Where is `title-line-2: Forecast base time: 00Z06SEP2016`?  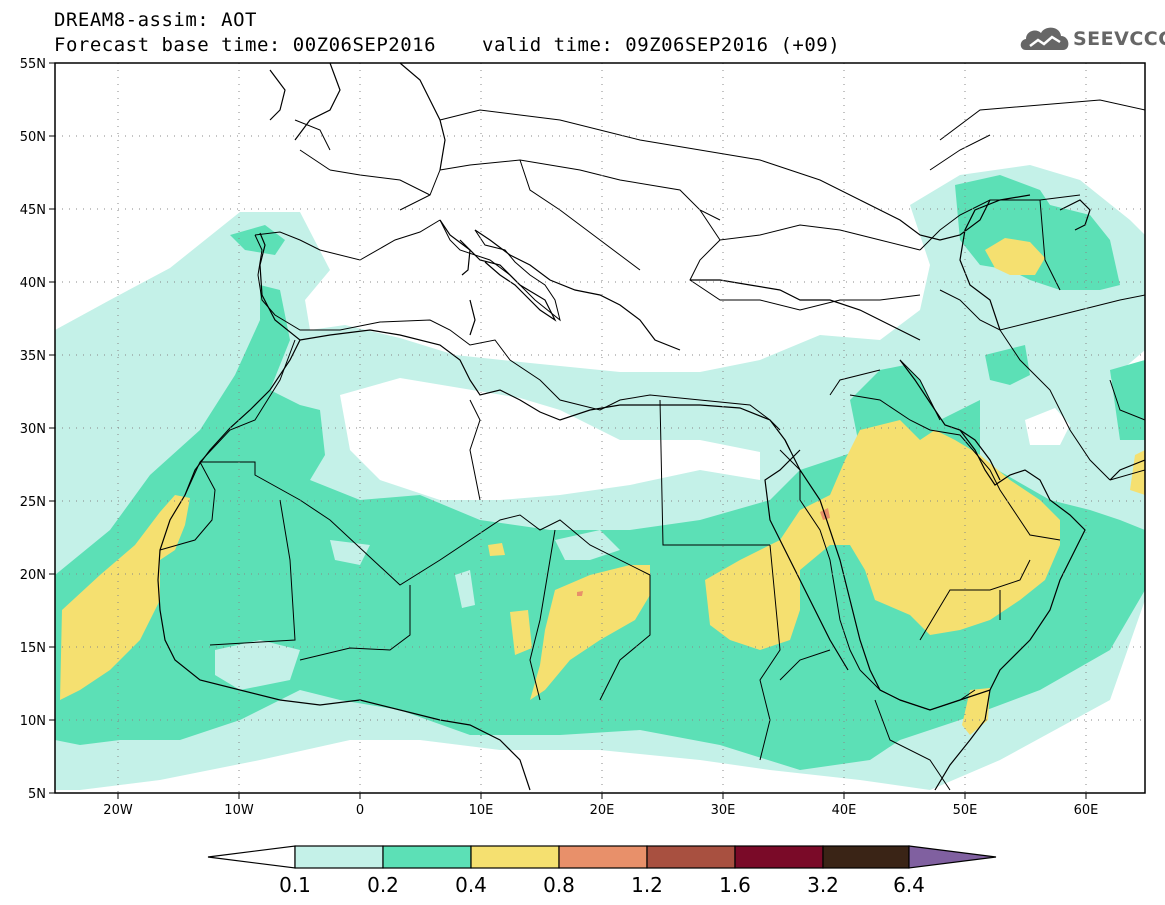 title-line-2: Forecast base time: 00Z06SEP2016 is located at coordinates (245, 45).